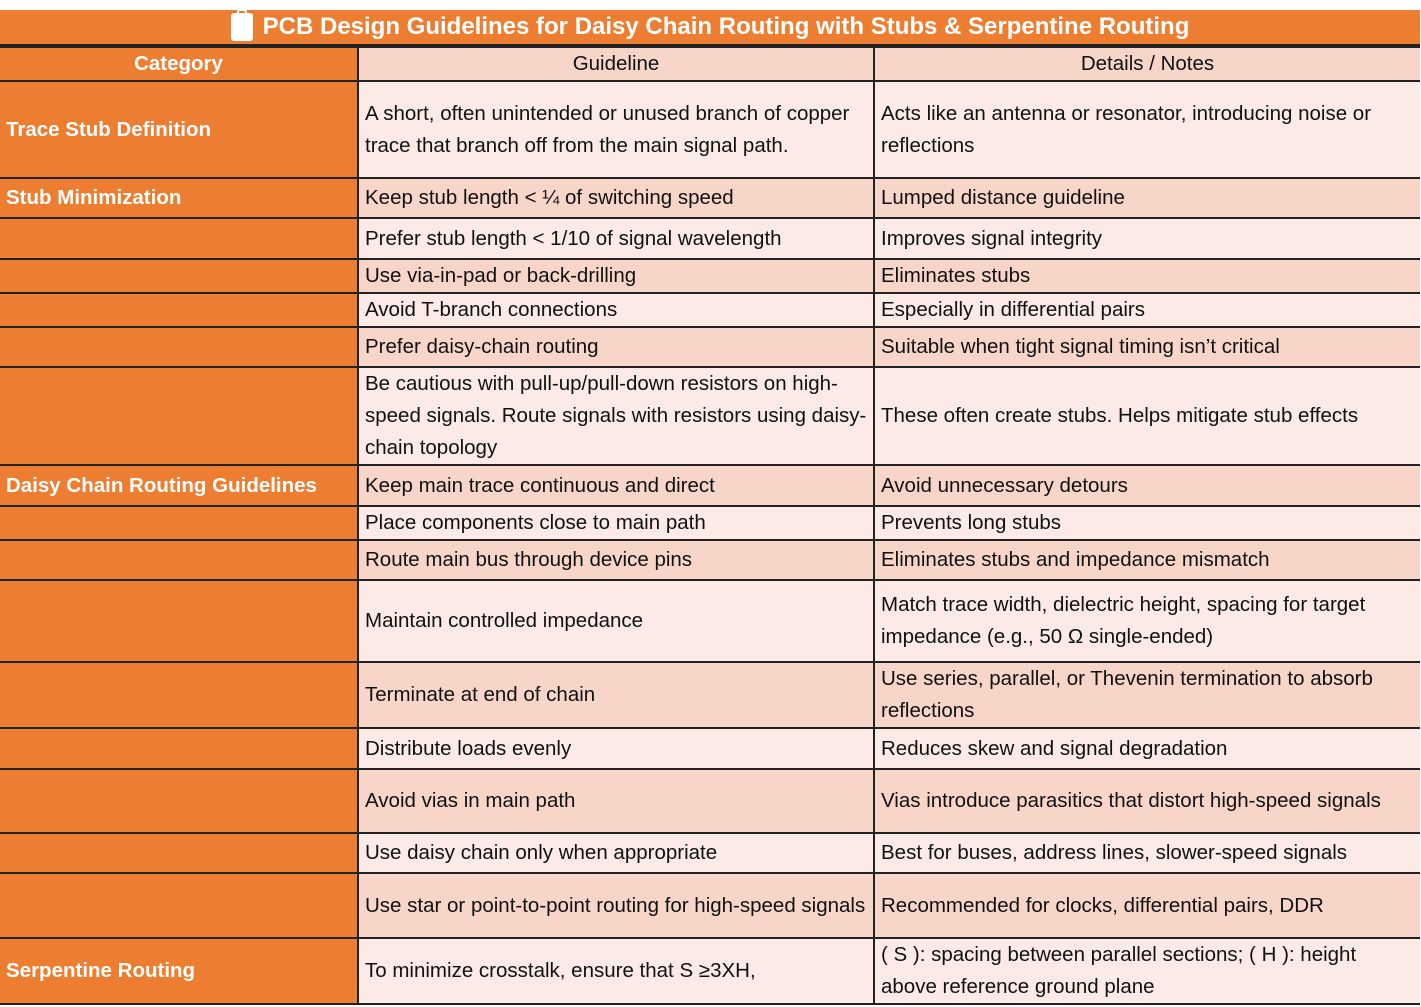 This screenshot has width=1421, height=1007. What do you see at coordinates (616, 695) in the screenshot?
I see `row-guideline: Terminate at end of chain` at bounding box center [616, 695].